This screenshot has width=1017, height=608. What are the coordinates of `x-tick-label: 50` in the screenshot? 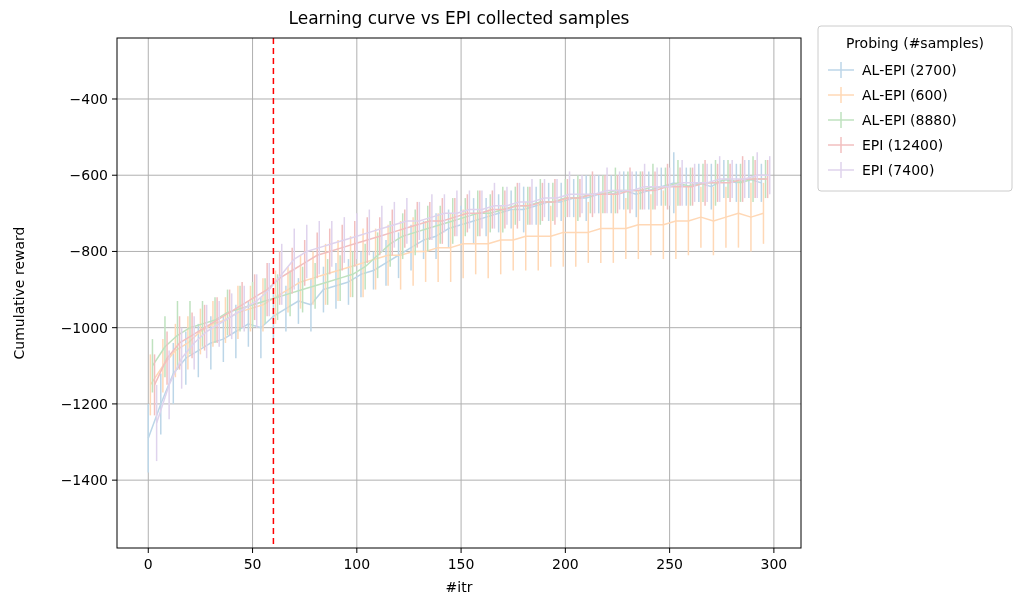 It's located at (252, 564).